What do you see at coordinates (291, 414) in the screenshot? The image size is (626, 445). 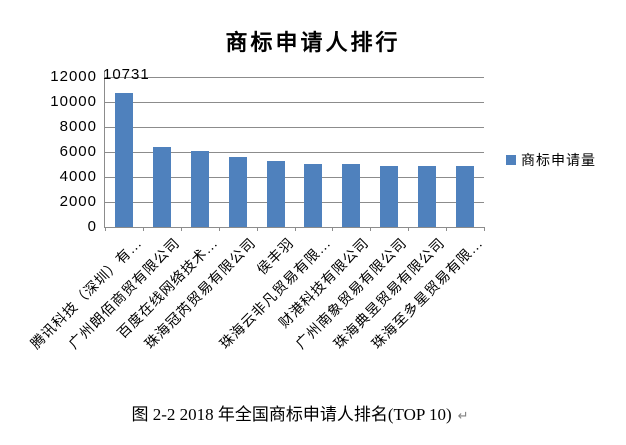 I see `figure-caption-text: 图 2-2 2018 年全国商标申请人排名(TOP 10)` at bounding box center [291, 414].